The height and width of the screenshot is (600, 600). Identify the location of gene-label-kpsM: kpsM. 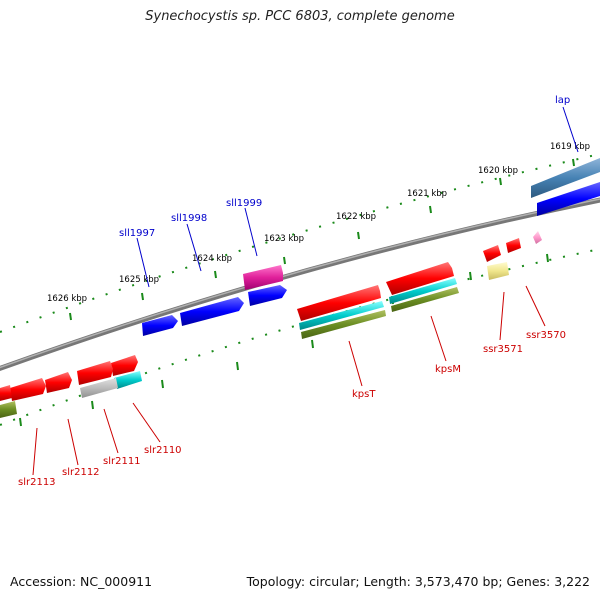
(448, 369).